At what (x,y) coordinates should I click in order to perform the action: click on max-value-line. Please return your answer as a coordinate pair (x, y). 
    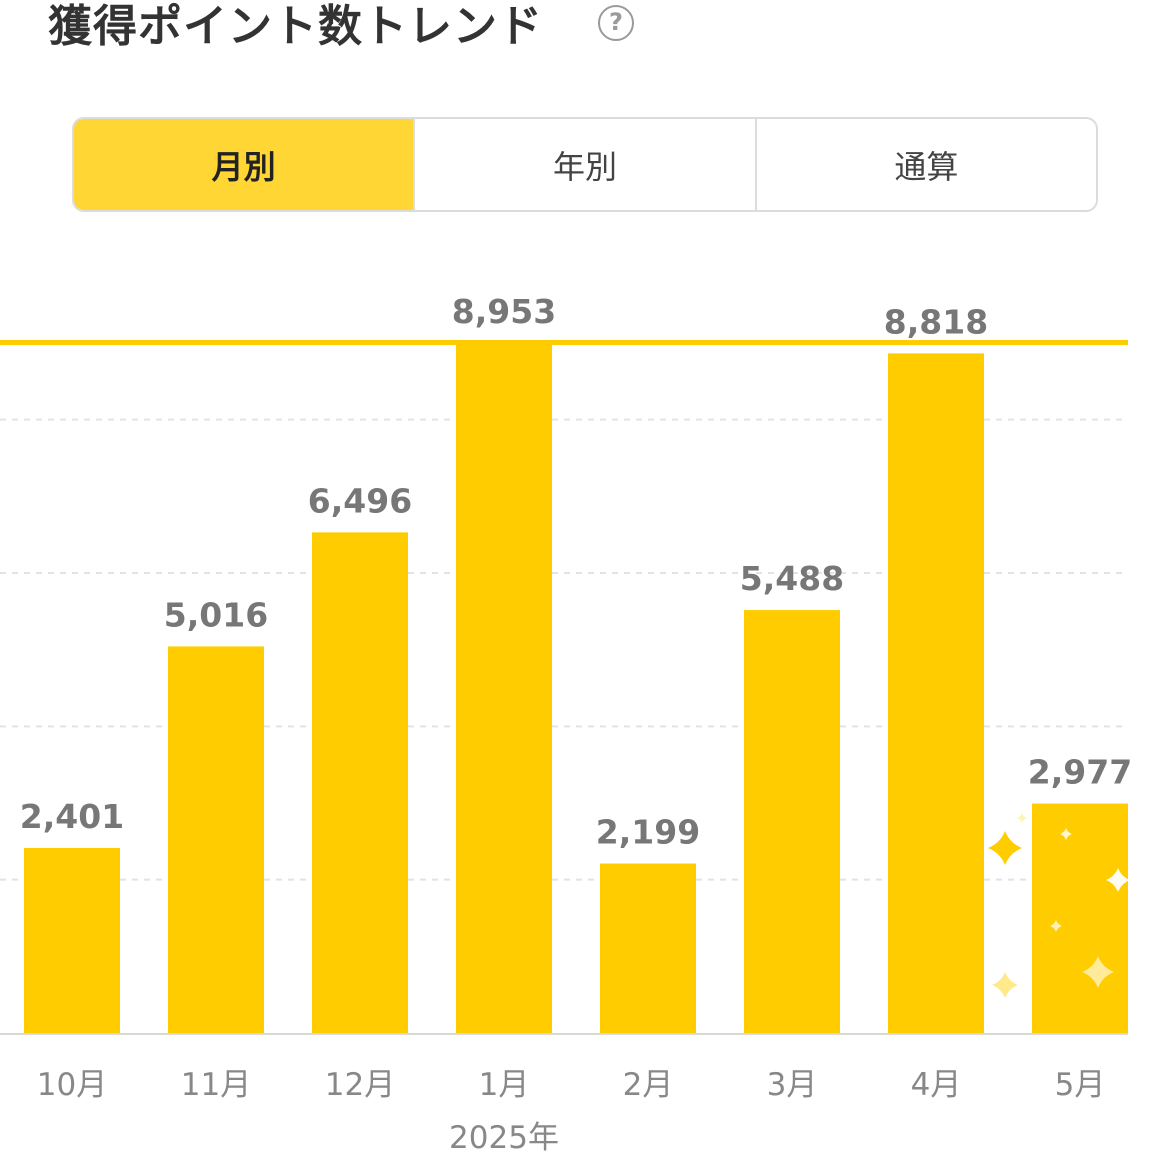
    Looking at the image, I should click on (564, 342).